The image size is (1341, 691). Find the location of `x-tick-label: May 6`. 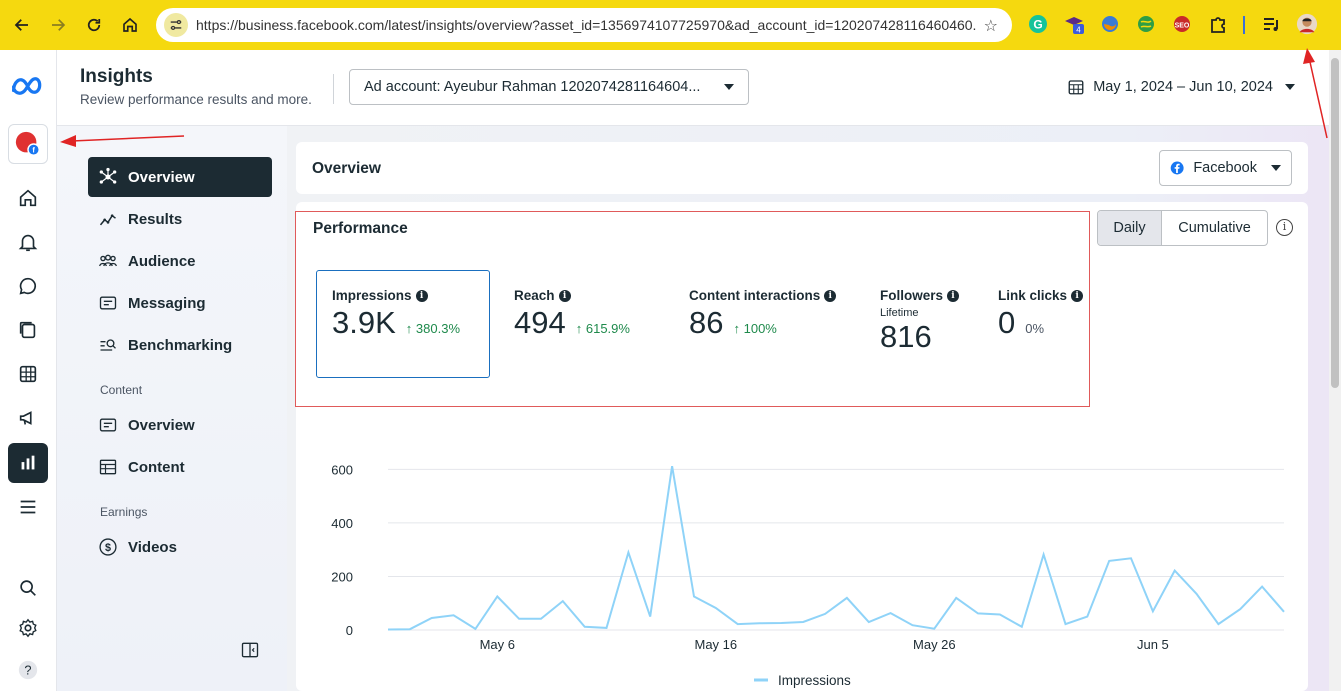

x-tick-label: May 6 is located at coordinates (497, 644).